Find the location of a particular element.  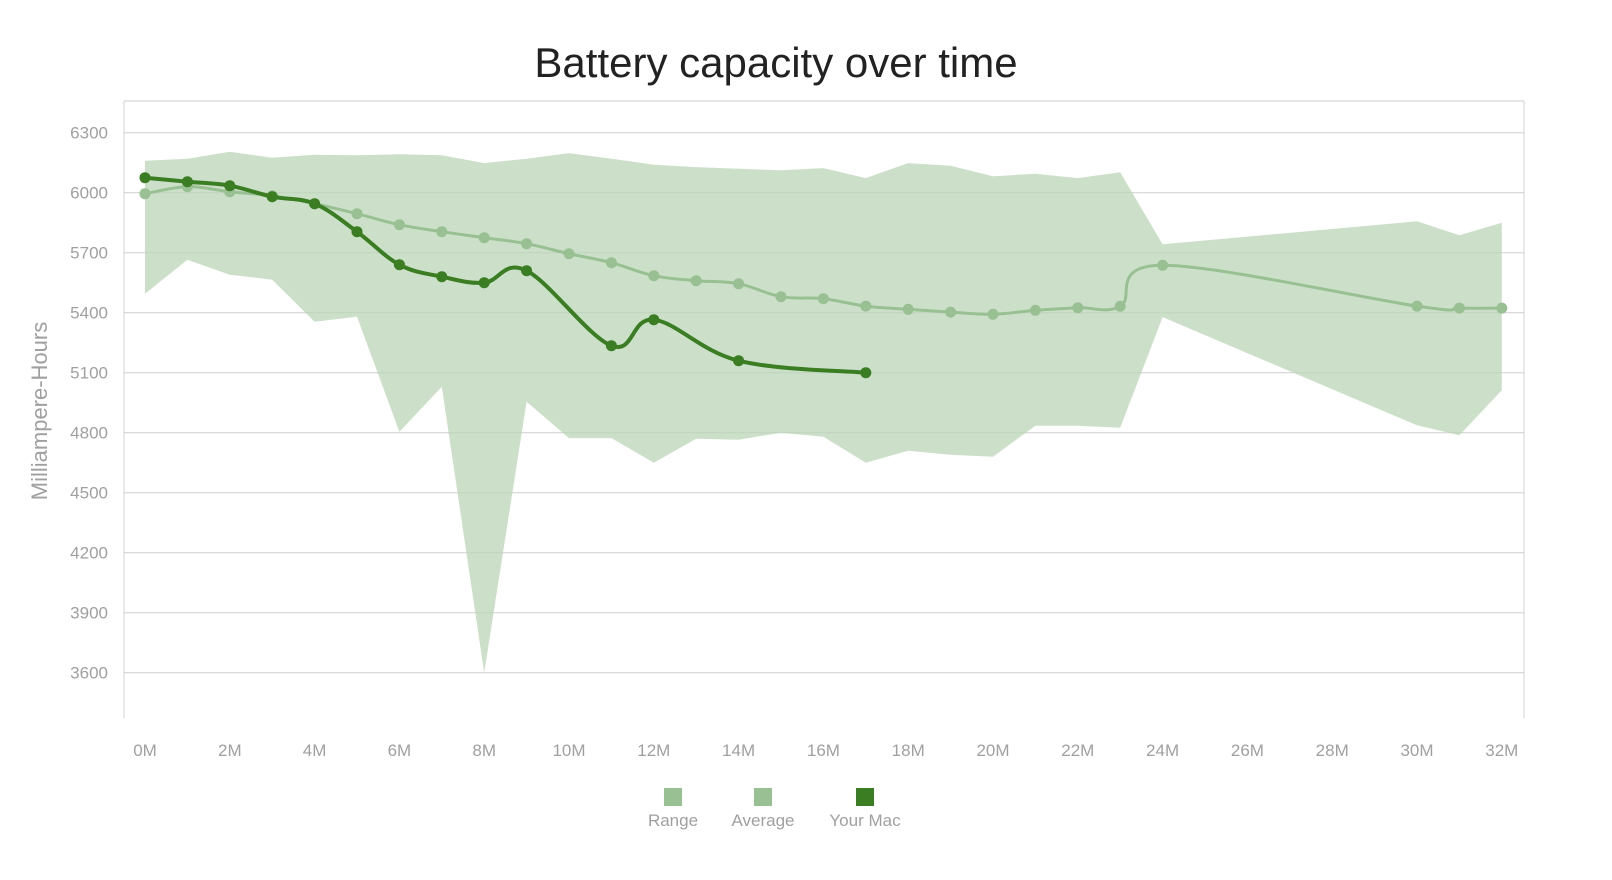

x-tick-label: 26M is located at coordinates (1247, 750).